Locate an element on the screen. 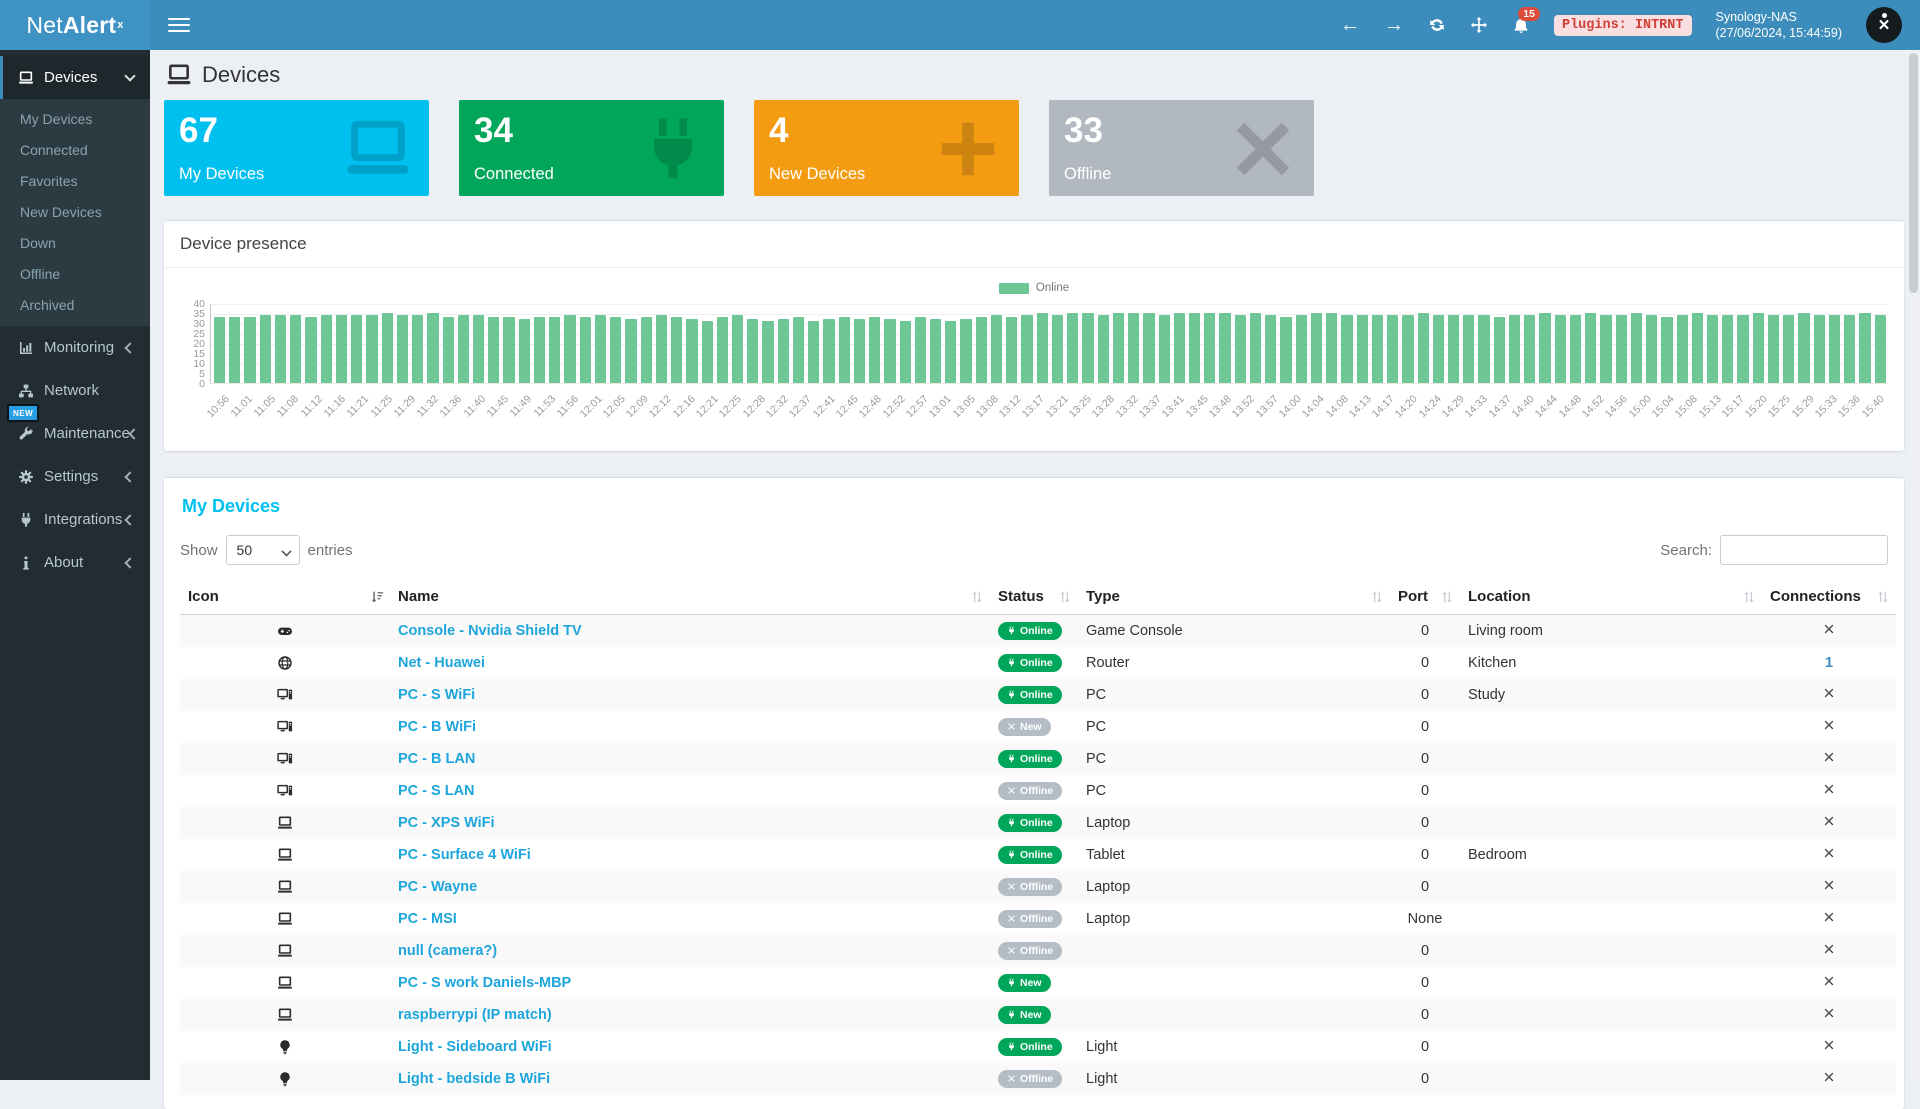  device-name-link: PC - S WiFi is located at coordinates (437, 694).